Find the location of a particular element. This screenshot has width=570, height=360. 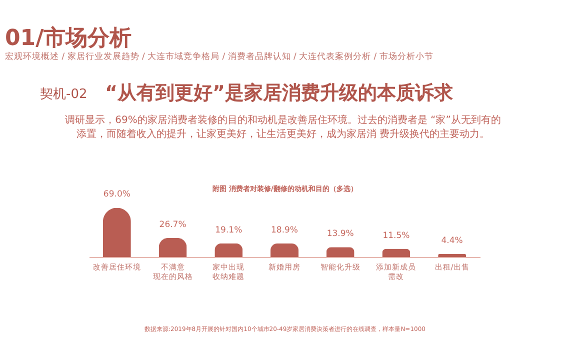

data-label: 69.0% is located at coordinates (116, 195).